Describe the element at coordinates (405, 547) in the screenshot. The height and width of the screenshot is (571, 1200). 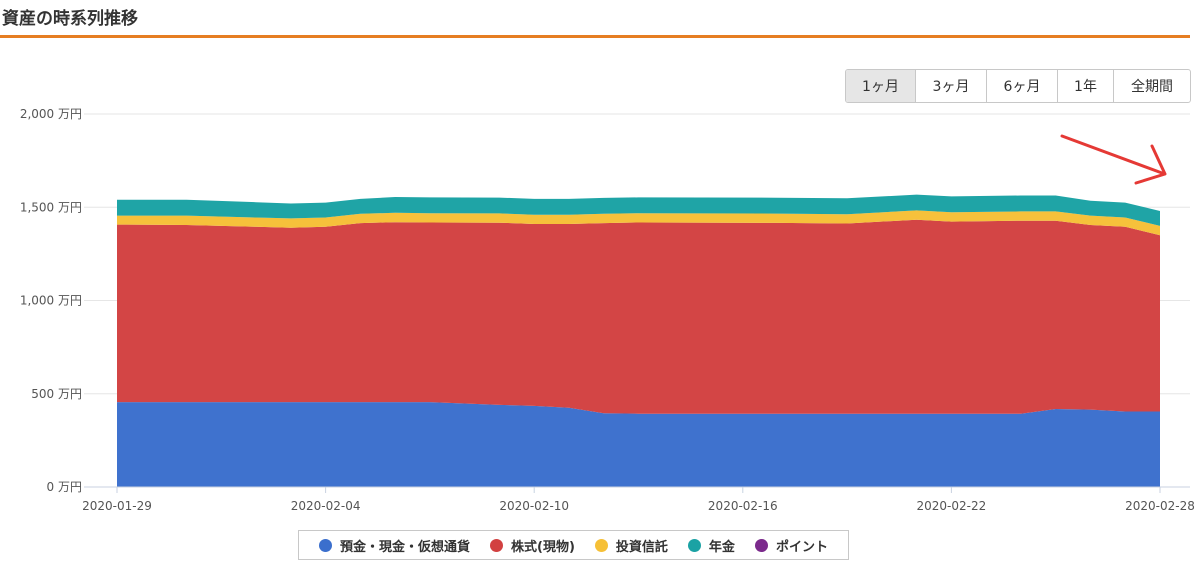
I see `legend-label: 預金・現金・仮想通貨` at that location.